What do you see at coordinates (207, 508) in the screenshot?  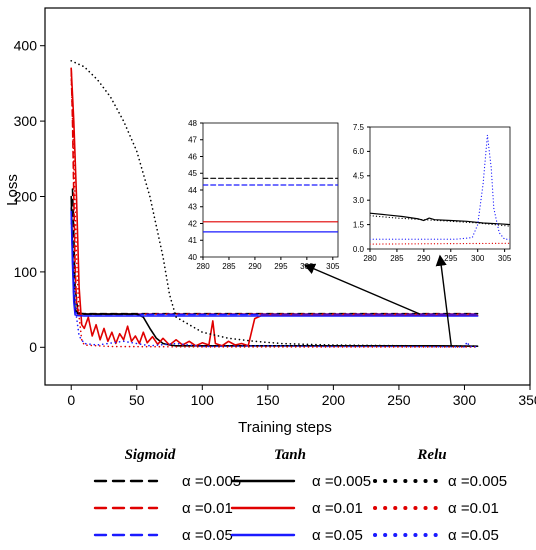 I see `legend-label-sig_01: α =0.01` at bounding box center [207, 508].